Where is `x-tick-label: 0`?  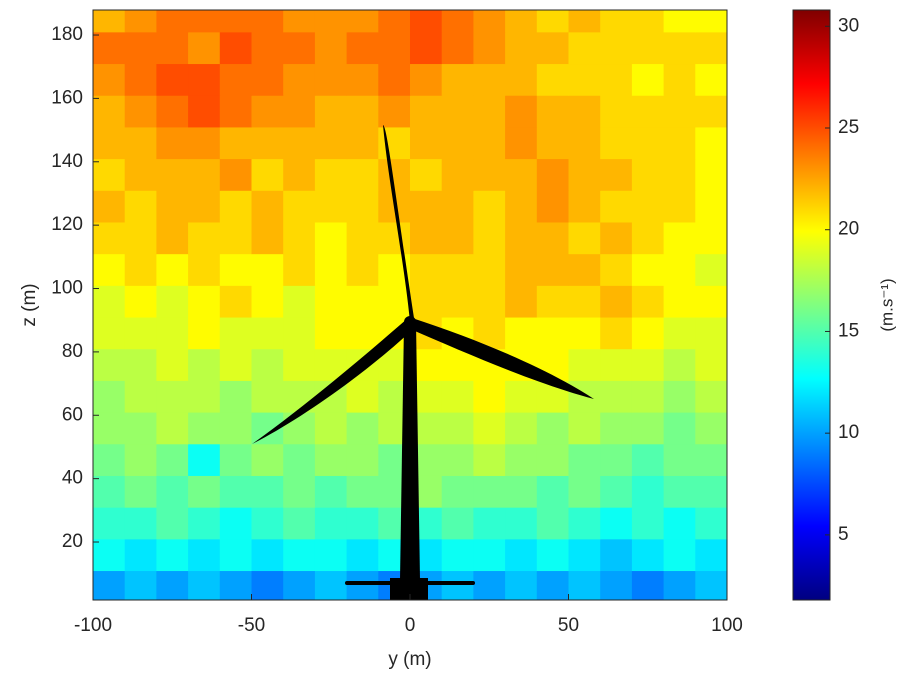 x-tick-label: 0 is located at coordinates (410, 625).